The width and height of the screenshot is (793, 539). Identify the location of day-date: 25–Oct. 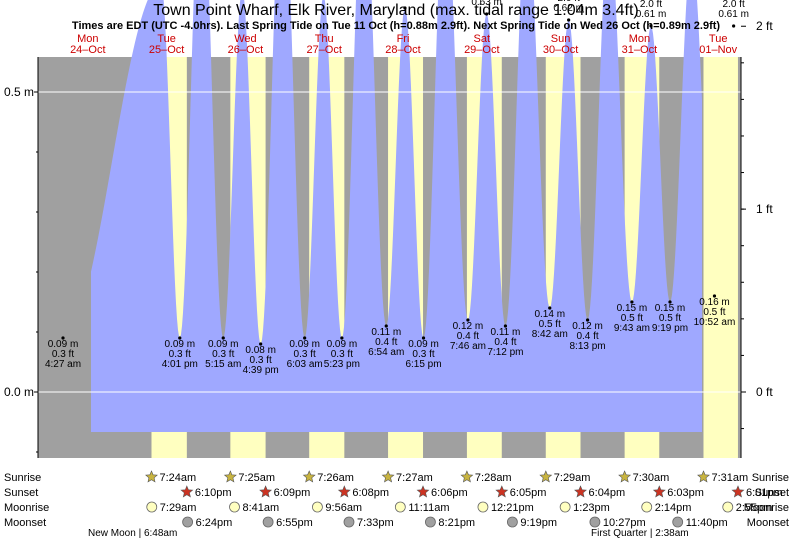
(166, 50).